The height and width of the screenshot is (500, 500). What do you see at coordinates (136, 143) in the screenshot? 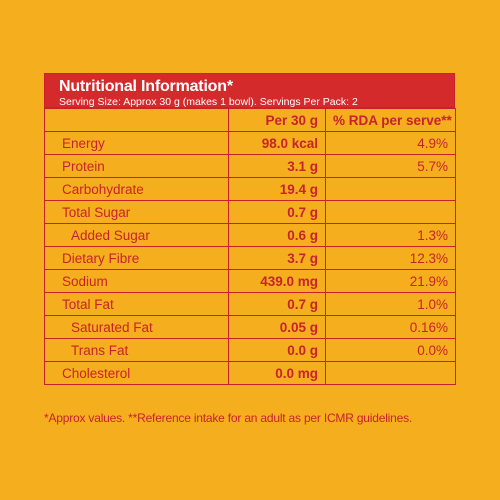
I see `nutrient-name: Energy` at bounding box center [136, 143].